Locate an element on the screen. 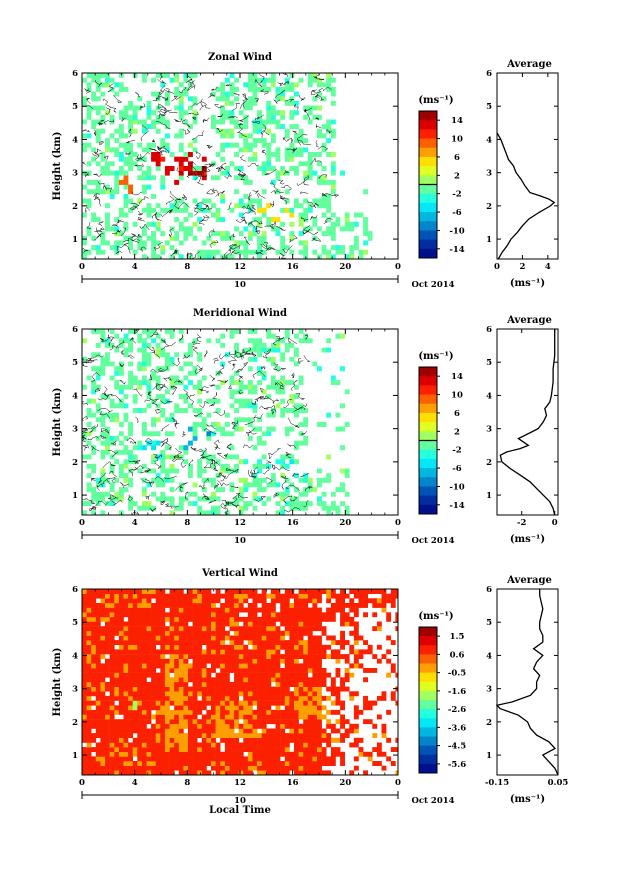 Image resolution: width=620 pixels, height=873 pixels. colorbar-label: -10 is located at coordinates (456, 487).